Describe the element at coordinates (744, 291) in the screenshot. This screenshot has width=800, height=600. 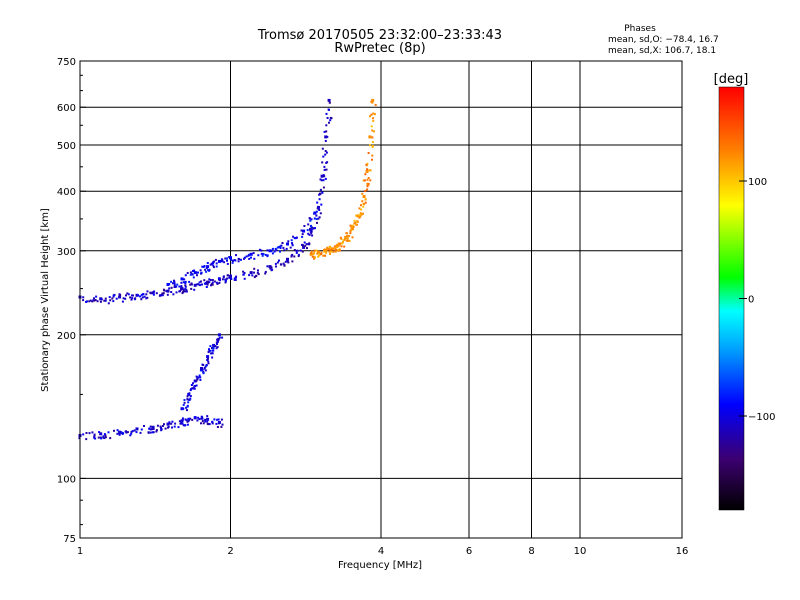
I see `colorbar: [deg] 100 0 −100` at that location.